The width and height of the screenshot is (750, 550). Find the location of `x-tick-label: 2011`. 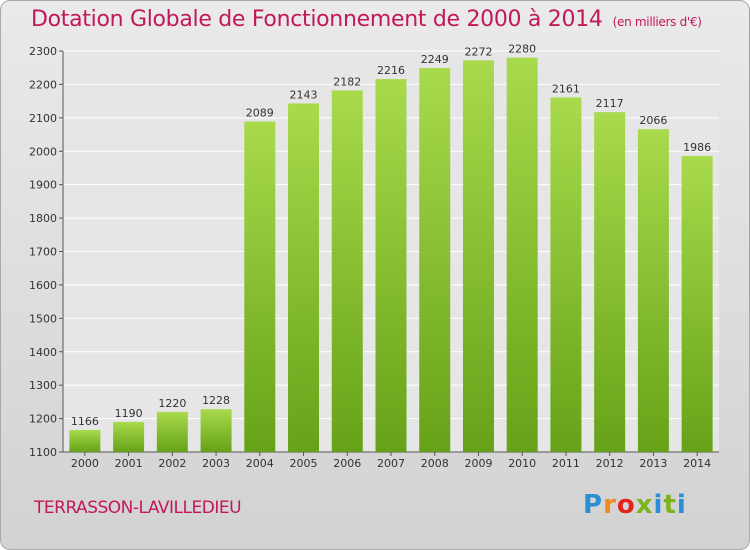

x-tick-label: 2011 is located at coordinates (566, 463).